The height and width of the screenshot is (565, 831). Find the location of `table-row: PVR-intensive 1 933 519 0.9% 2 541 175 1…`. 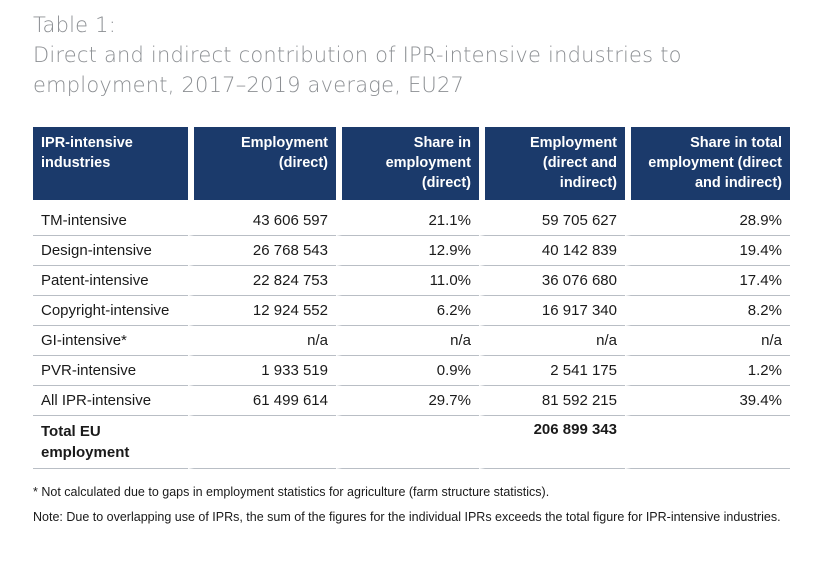

table-row: PVR-intensive 1 933 519 0.9% 2 541 175 1… is located at coordinates (411, 371).